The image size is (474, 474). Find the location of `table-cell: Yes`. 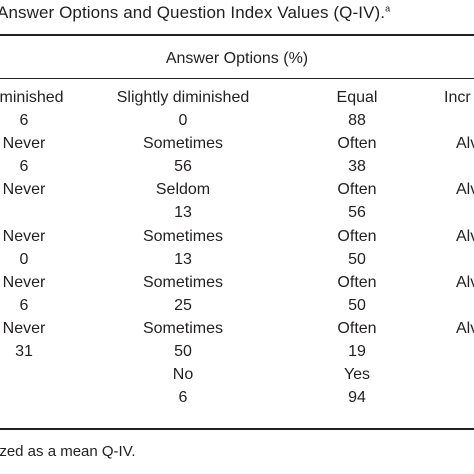

table-cell: Yes is located at coordinates (357, 375).